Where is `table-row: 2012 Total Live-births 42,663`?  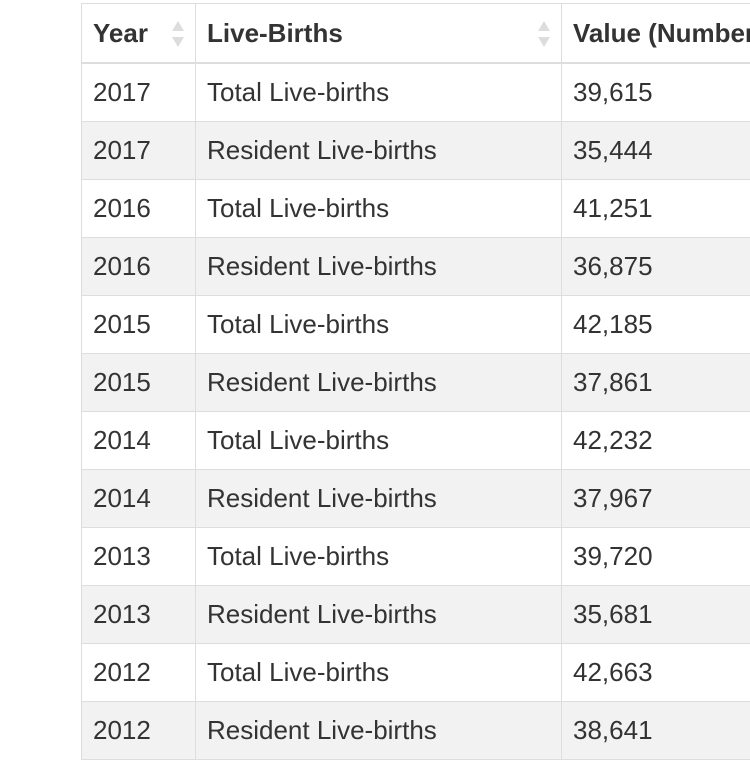 table-row: 2012 Total Live-births 42,663 is located at coordinates (415, 672).